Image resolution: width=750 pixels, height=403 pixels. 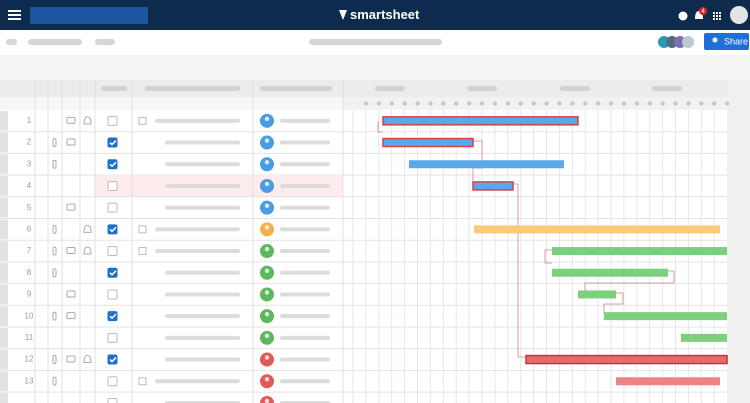 What do you see at coordinates (391, 88) in the screenshot?
I see `header-placeholders` at bounding box center [391, 88].